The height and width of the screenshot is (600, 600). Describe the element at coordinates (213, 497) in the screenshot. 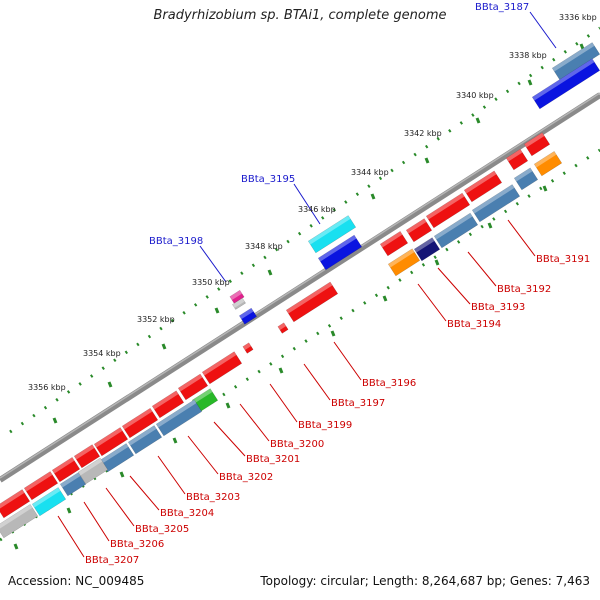

I see `gene-label-bbta-3203: BBta_3203` at that location.